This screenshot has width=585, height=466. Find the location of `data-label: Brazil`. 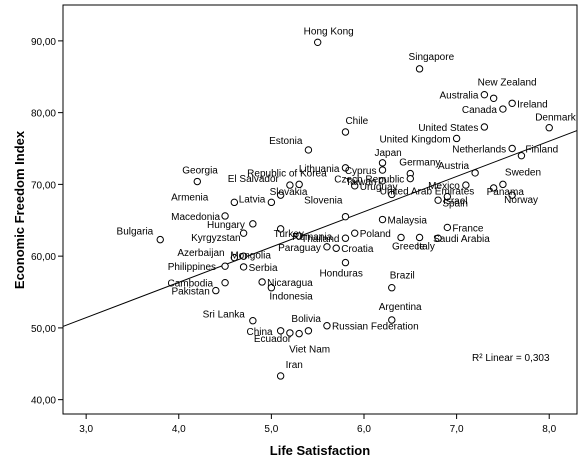

data-label: Brazil is located at coordinates (402, 276).